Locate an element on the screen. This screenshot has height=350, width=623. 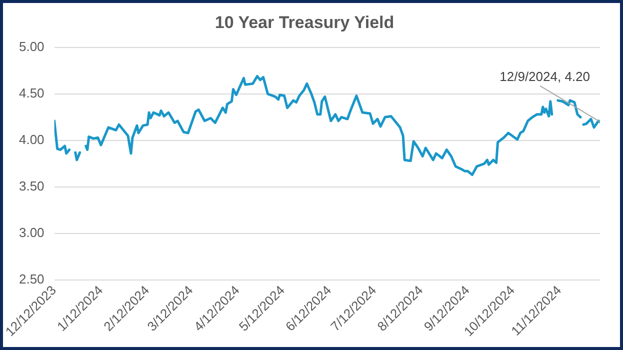
y-tick-label: 2.50 is located at coordinates (31, 279).